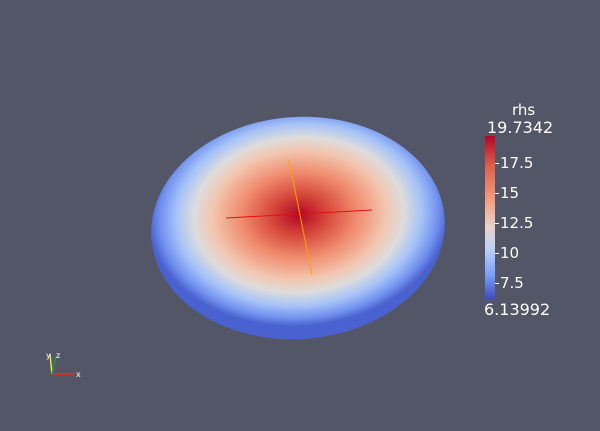 The height and width of the screenshot is (431, 600). I want to click on axis-x-label: x, so click(78, 374).